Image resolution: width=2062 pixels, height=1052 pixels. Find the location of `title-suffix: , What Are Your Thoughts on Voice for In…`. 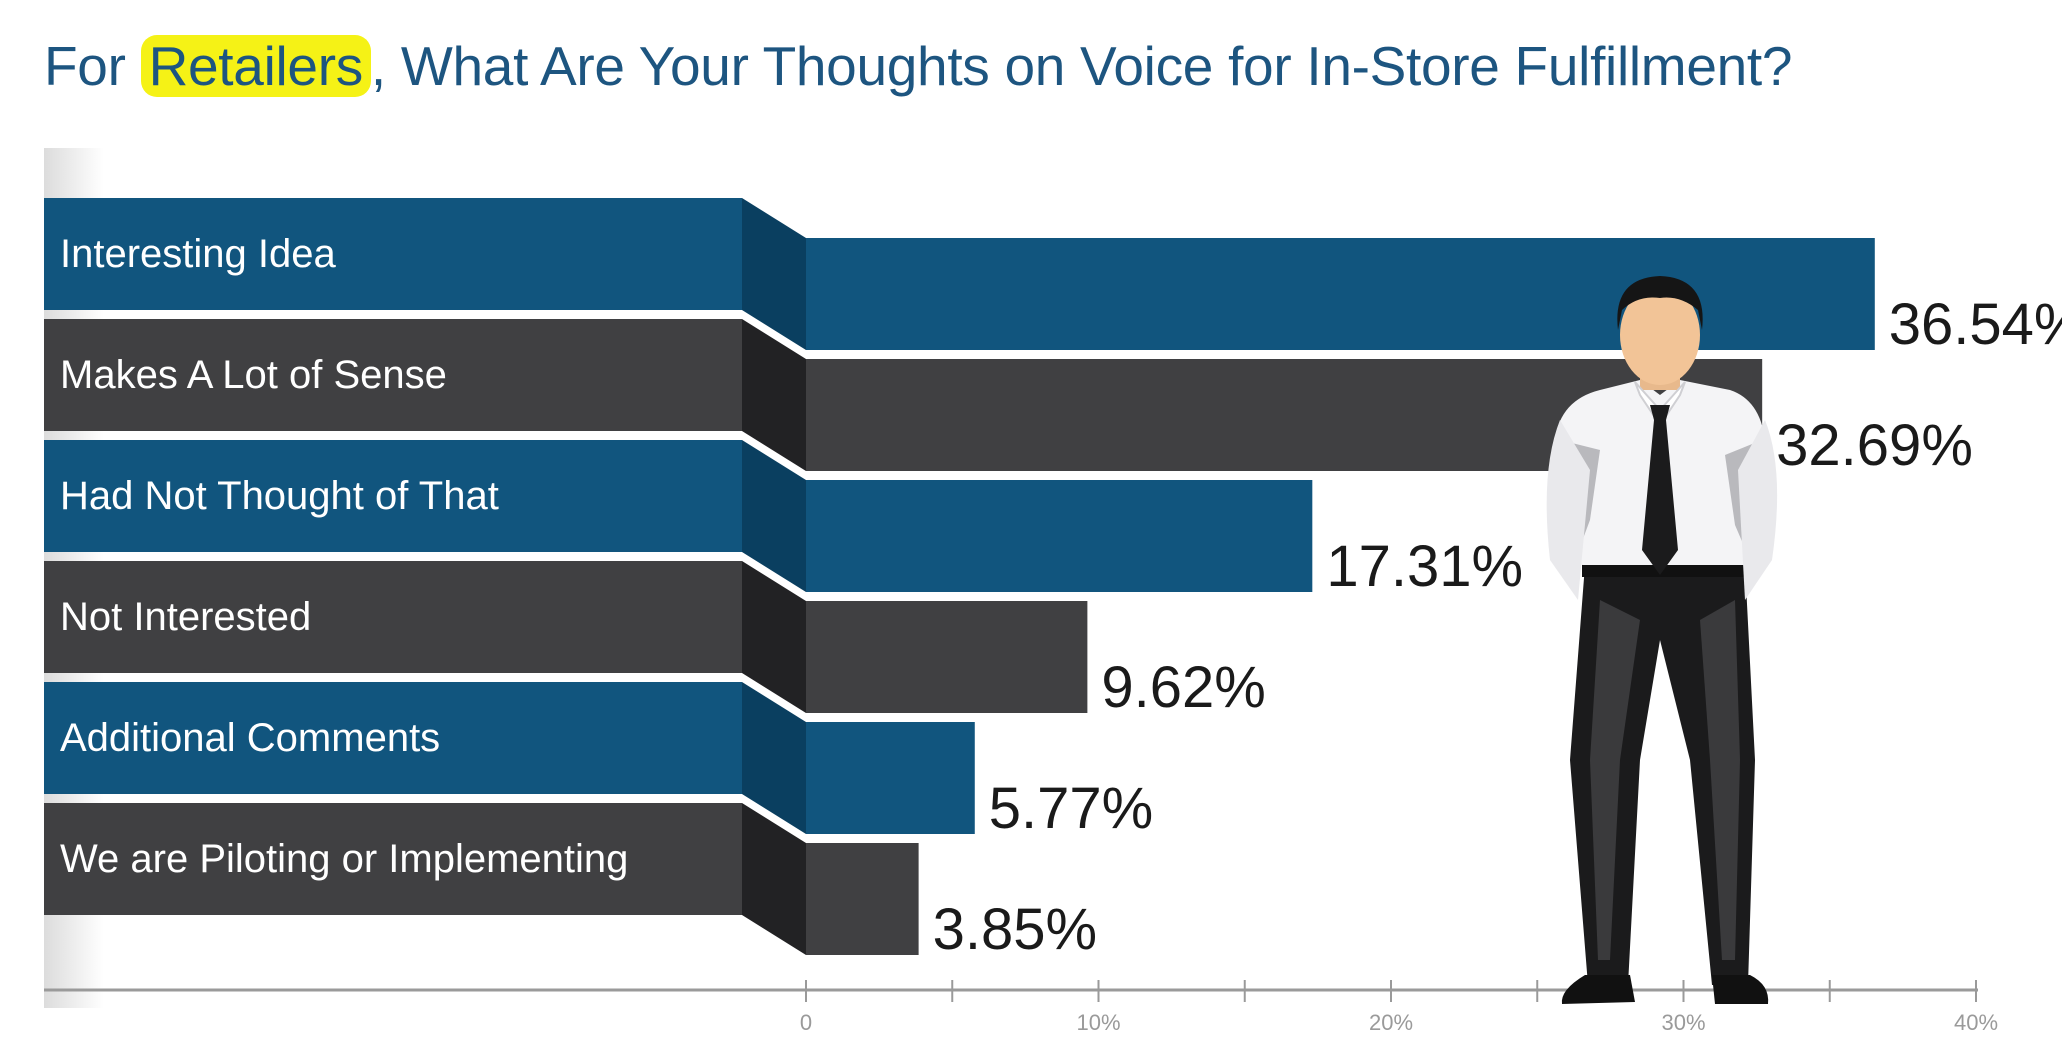

title-suffix: , What Are Your Thoughts on Voice for In… is located at coordinates (1081, 66).